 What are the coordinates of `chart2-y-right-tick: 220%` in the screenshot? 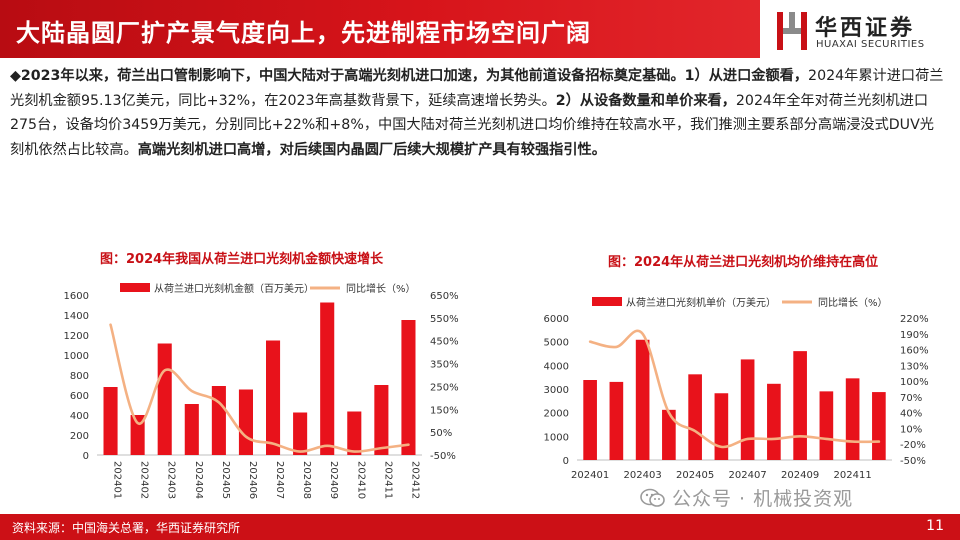 It's located at (914, 319).